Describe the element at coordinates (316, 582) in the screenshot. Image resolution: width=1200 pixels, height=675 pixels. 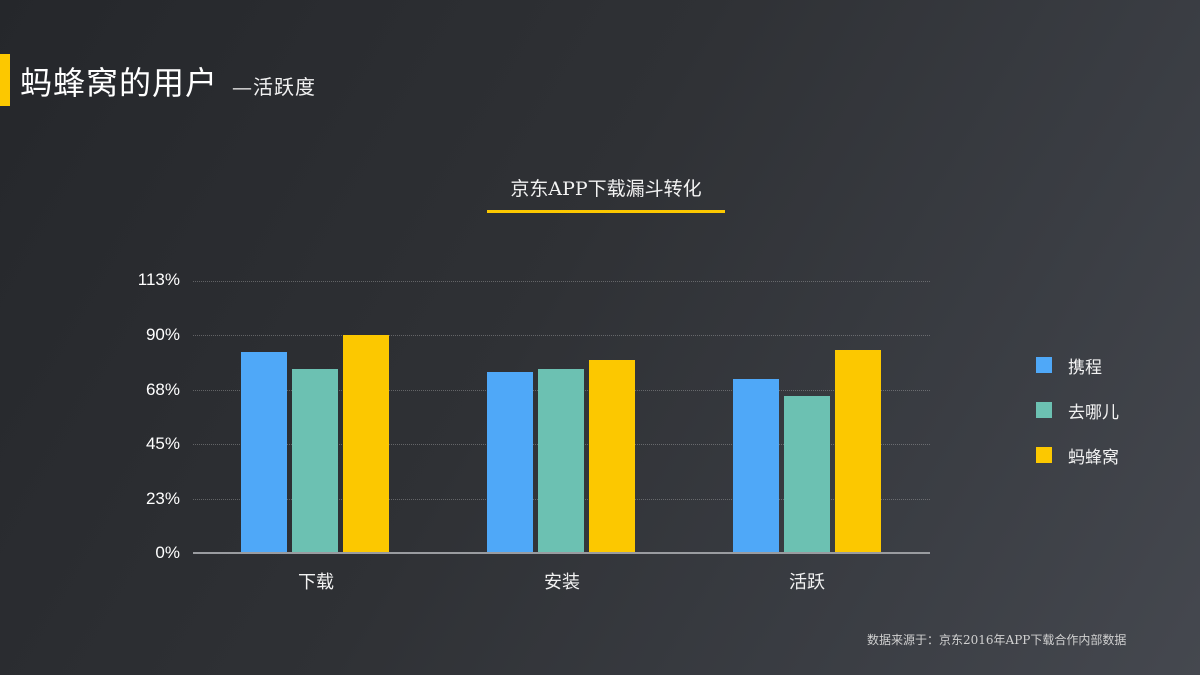
I see `x-tick-label: 下载` at that location.